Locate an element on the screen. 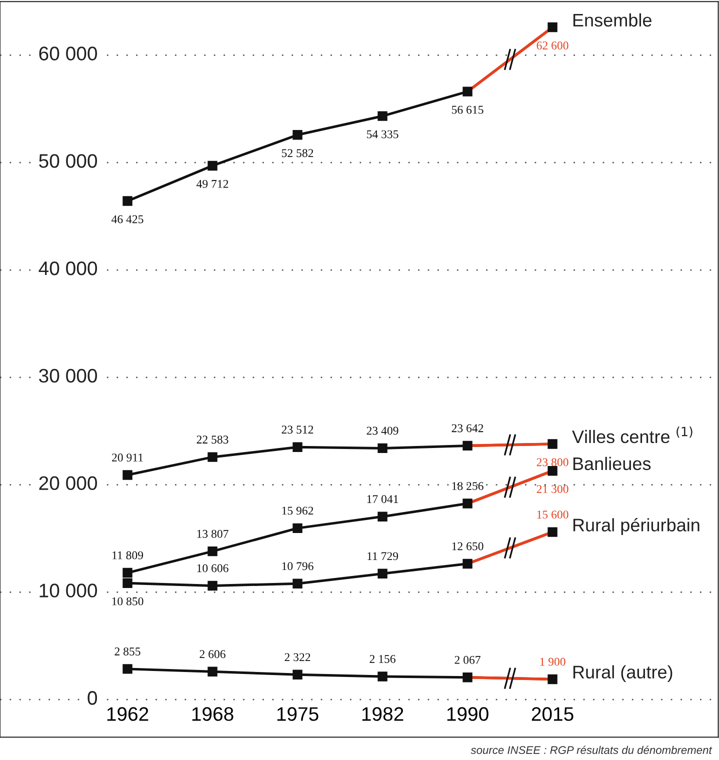 The height and width of the screenshot is (760, 719). x-tick-label: 2015 is located at coordinates (553, 714).